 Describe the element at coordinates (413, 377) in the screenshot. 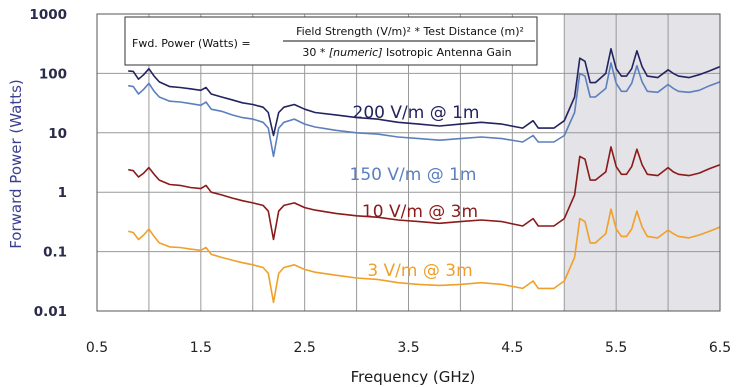

I see `x-axis-title: Frequency (GHz)` at that location.